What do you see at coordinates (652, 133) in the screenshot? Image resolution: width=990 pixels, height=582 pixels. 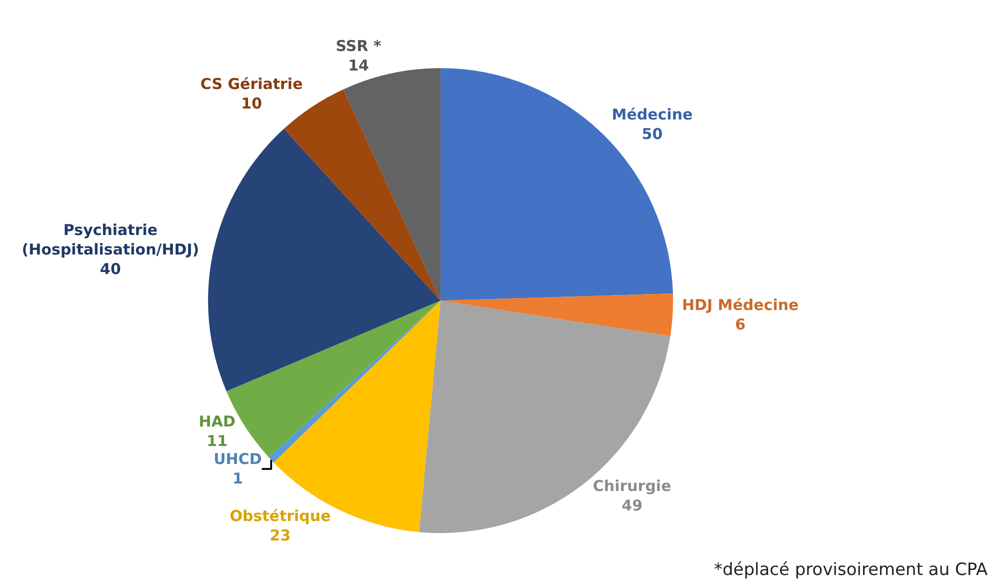 I see `data-label: 50` at bounding box center [652, 133].